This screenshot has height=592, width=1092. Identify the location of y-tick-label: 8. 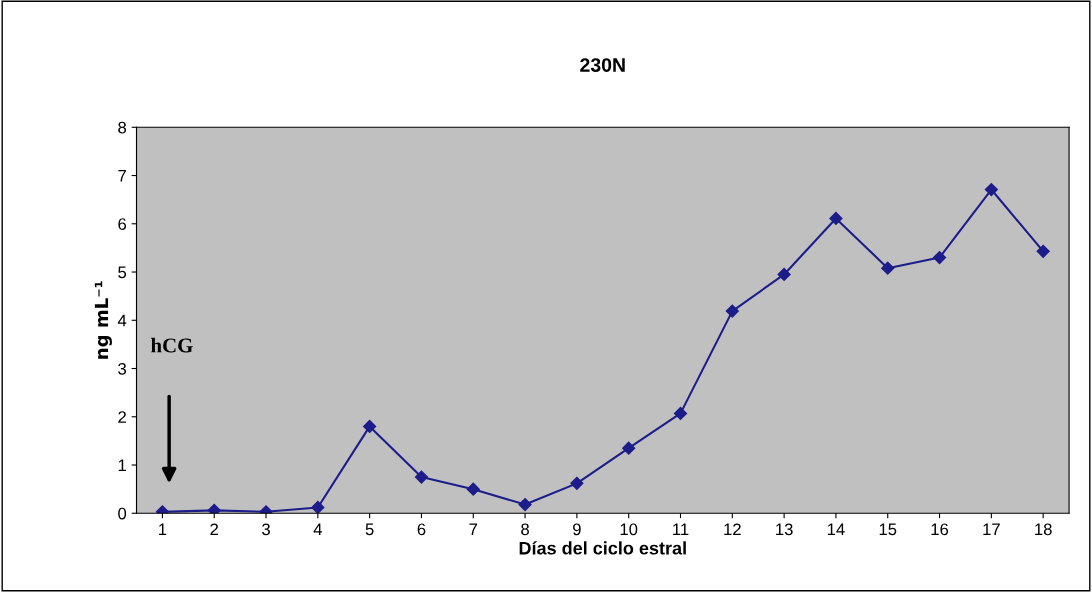
(122, 127).